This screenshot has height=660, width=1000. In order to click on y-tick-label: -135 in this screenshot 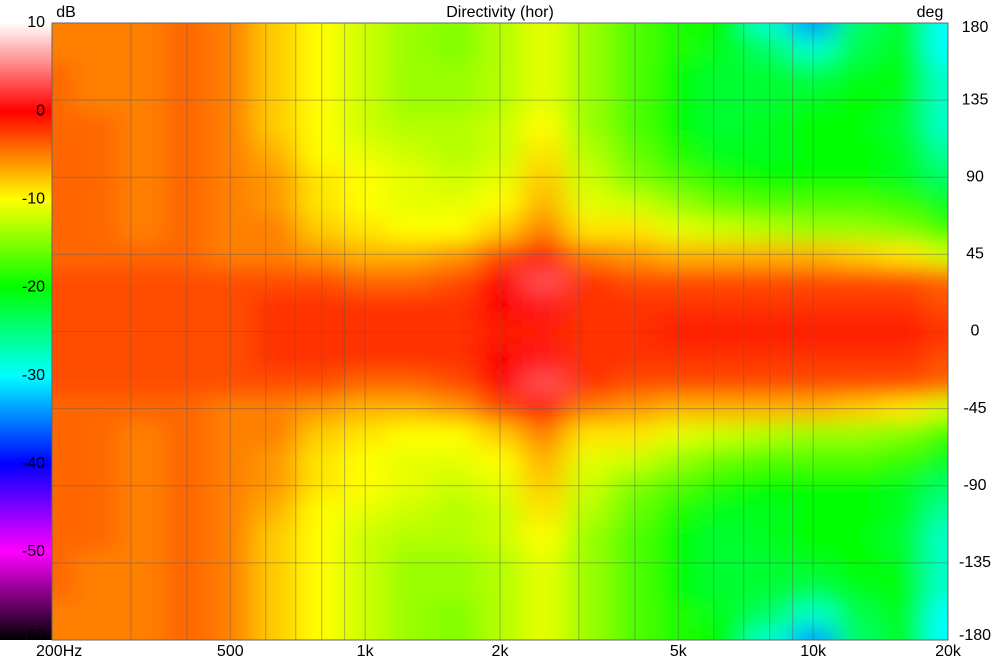, I will do `click(975, 562)`.